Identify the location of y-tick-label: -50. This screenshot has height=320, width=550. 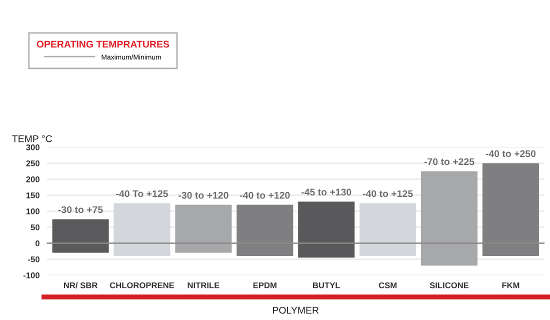
(34, 259).